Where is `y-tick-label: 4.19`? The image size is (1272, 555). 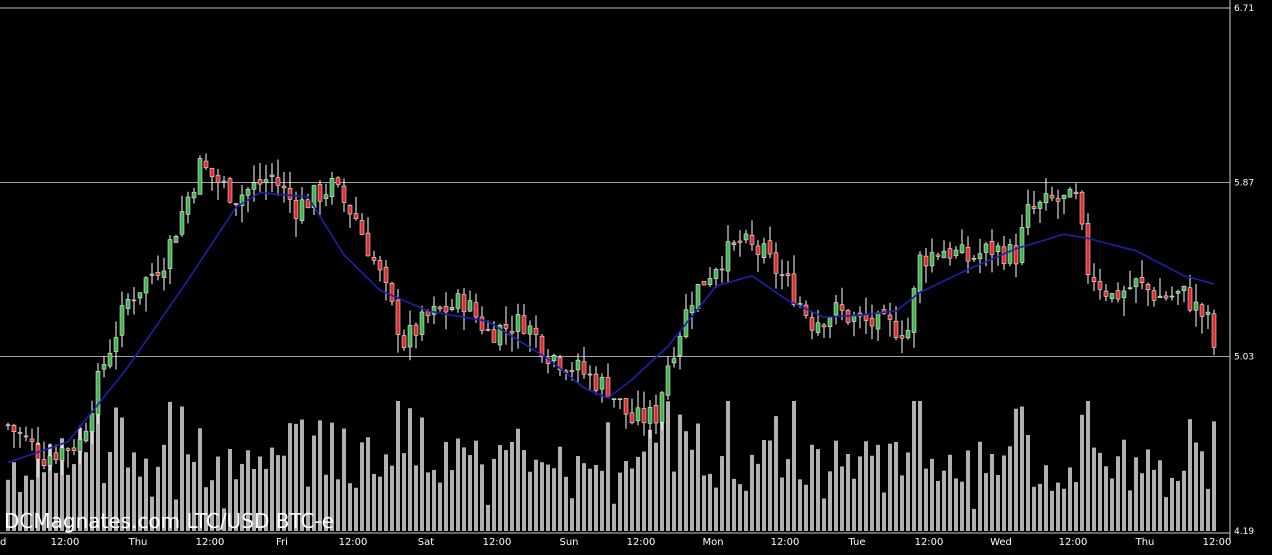
y-tick-label: 4.19 is located at coordinates (1244, 532).